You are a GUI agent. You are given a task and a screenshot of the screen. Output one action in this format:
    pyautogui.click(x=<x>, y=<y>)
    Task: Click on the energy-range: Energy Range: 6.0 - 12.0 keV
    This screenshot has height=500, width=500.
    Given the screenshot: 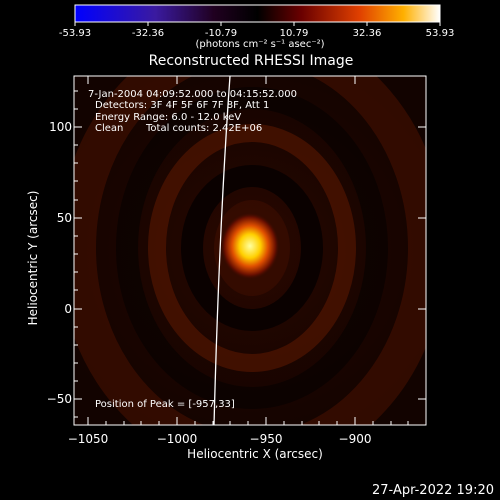 What is the action you would take?
    pyautogui.click(x=168, y=117)
    